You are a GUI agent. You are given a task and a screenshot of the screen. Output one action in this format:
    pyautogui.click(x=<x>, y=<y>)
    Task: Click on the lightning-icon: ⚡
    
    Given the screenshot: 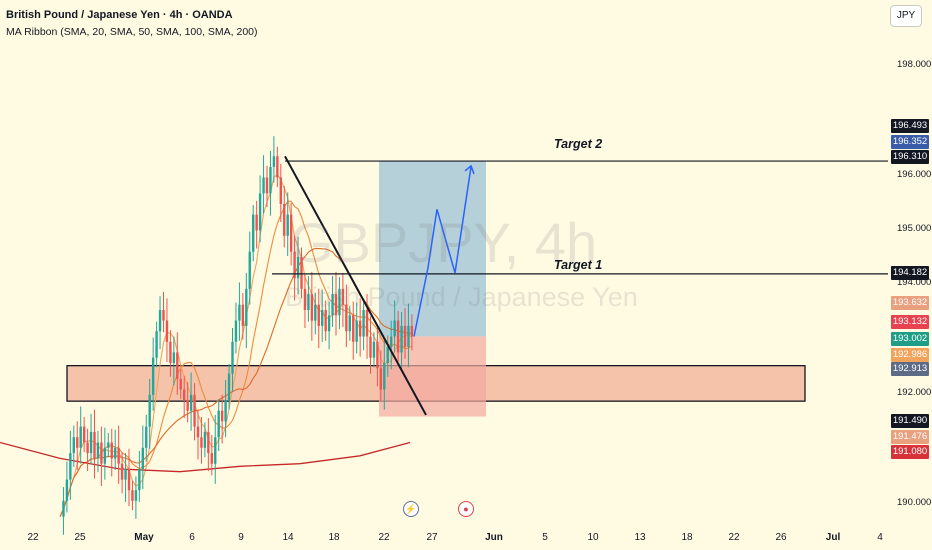 What is the action you would take?
    pyautogui.click(x=411, y=509)
    